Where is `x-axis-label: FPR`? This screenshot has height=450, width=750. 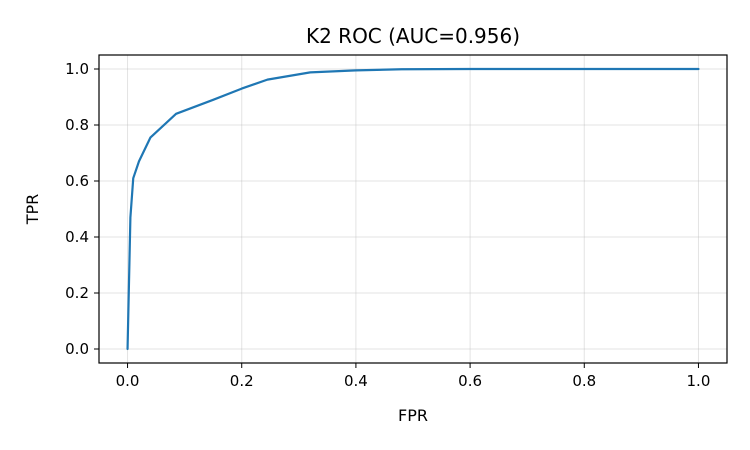
x-axis-label: FPR is located at coordinates (413, 415).